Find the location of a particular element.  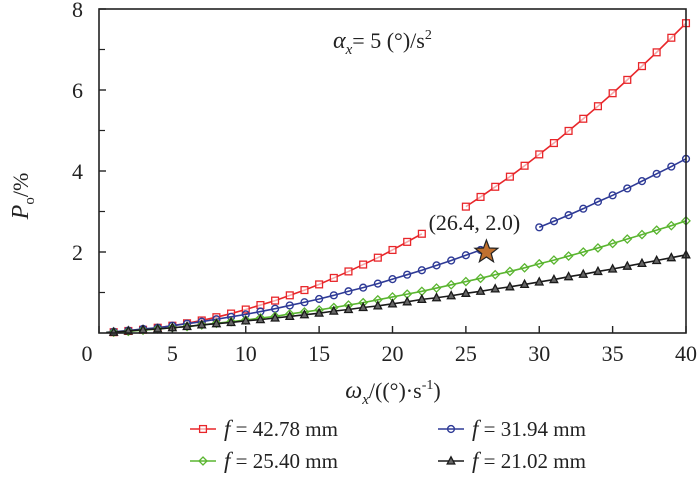

legend-label: f = 21.02 mm is located at coordinates (529, 460).